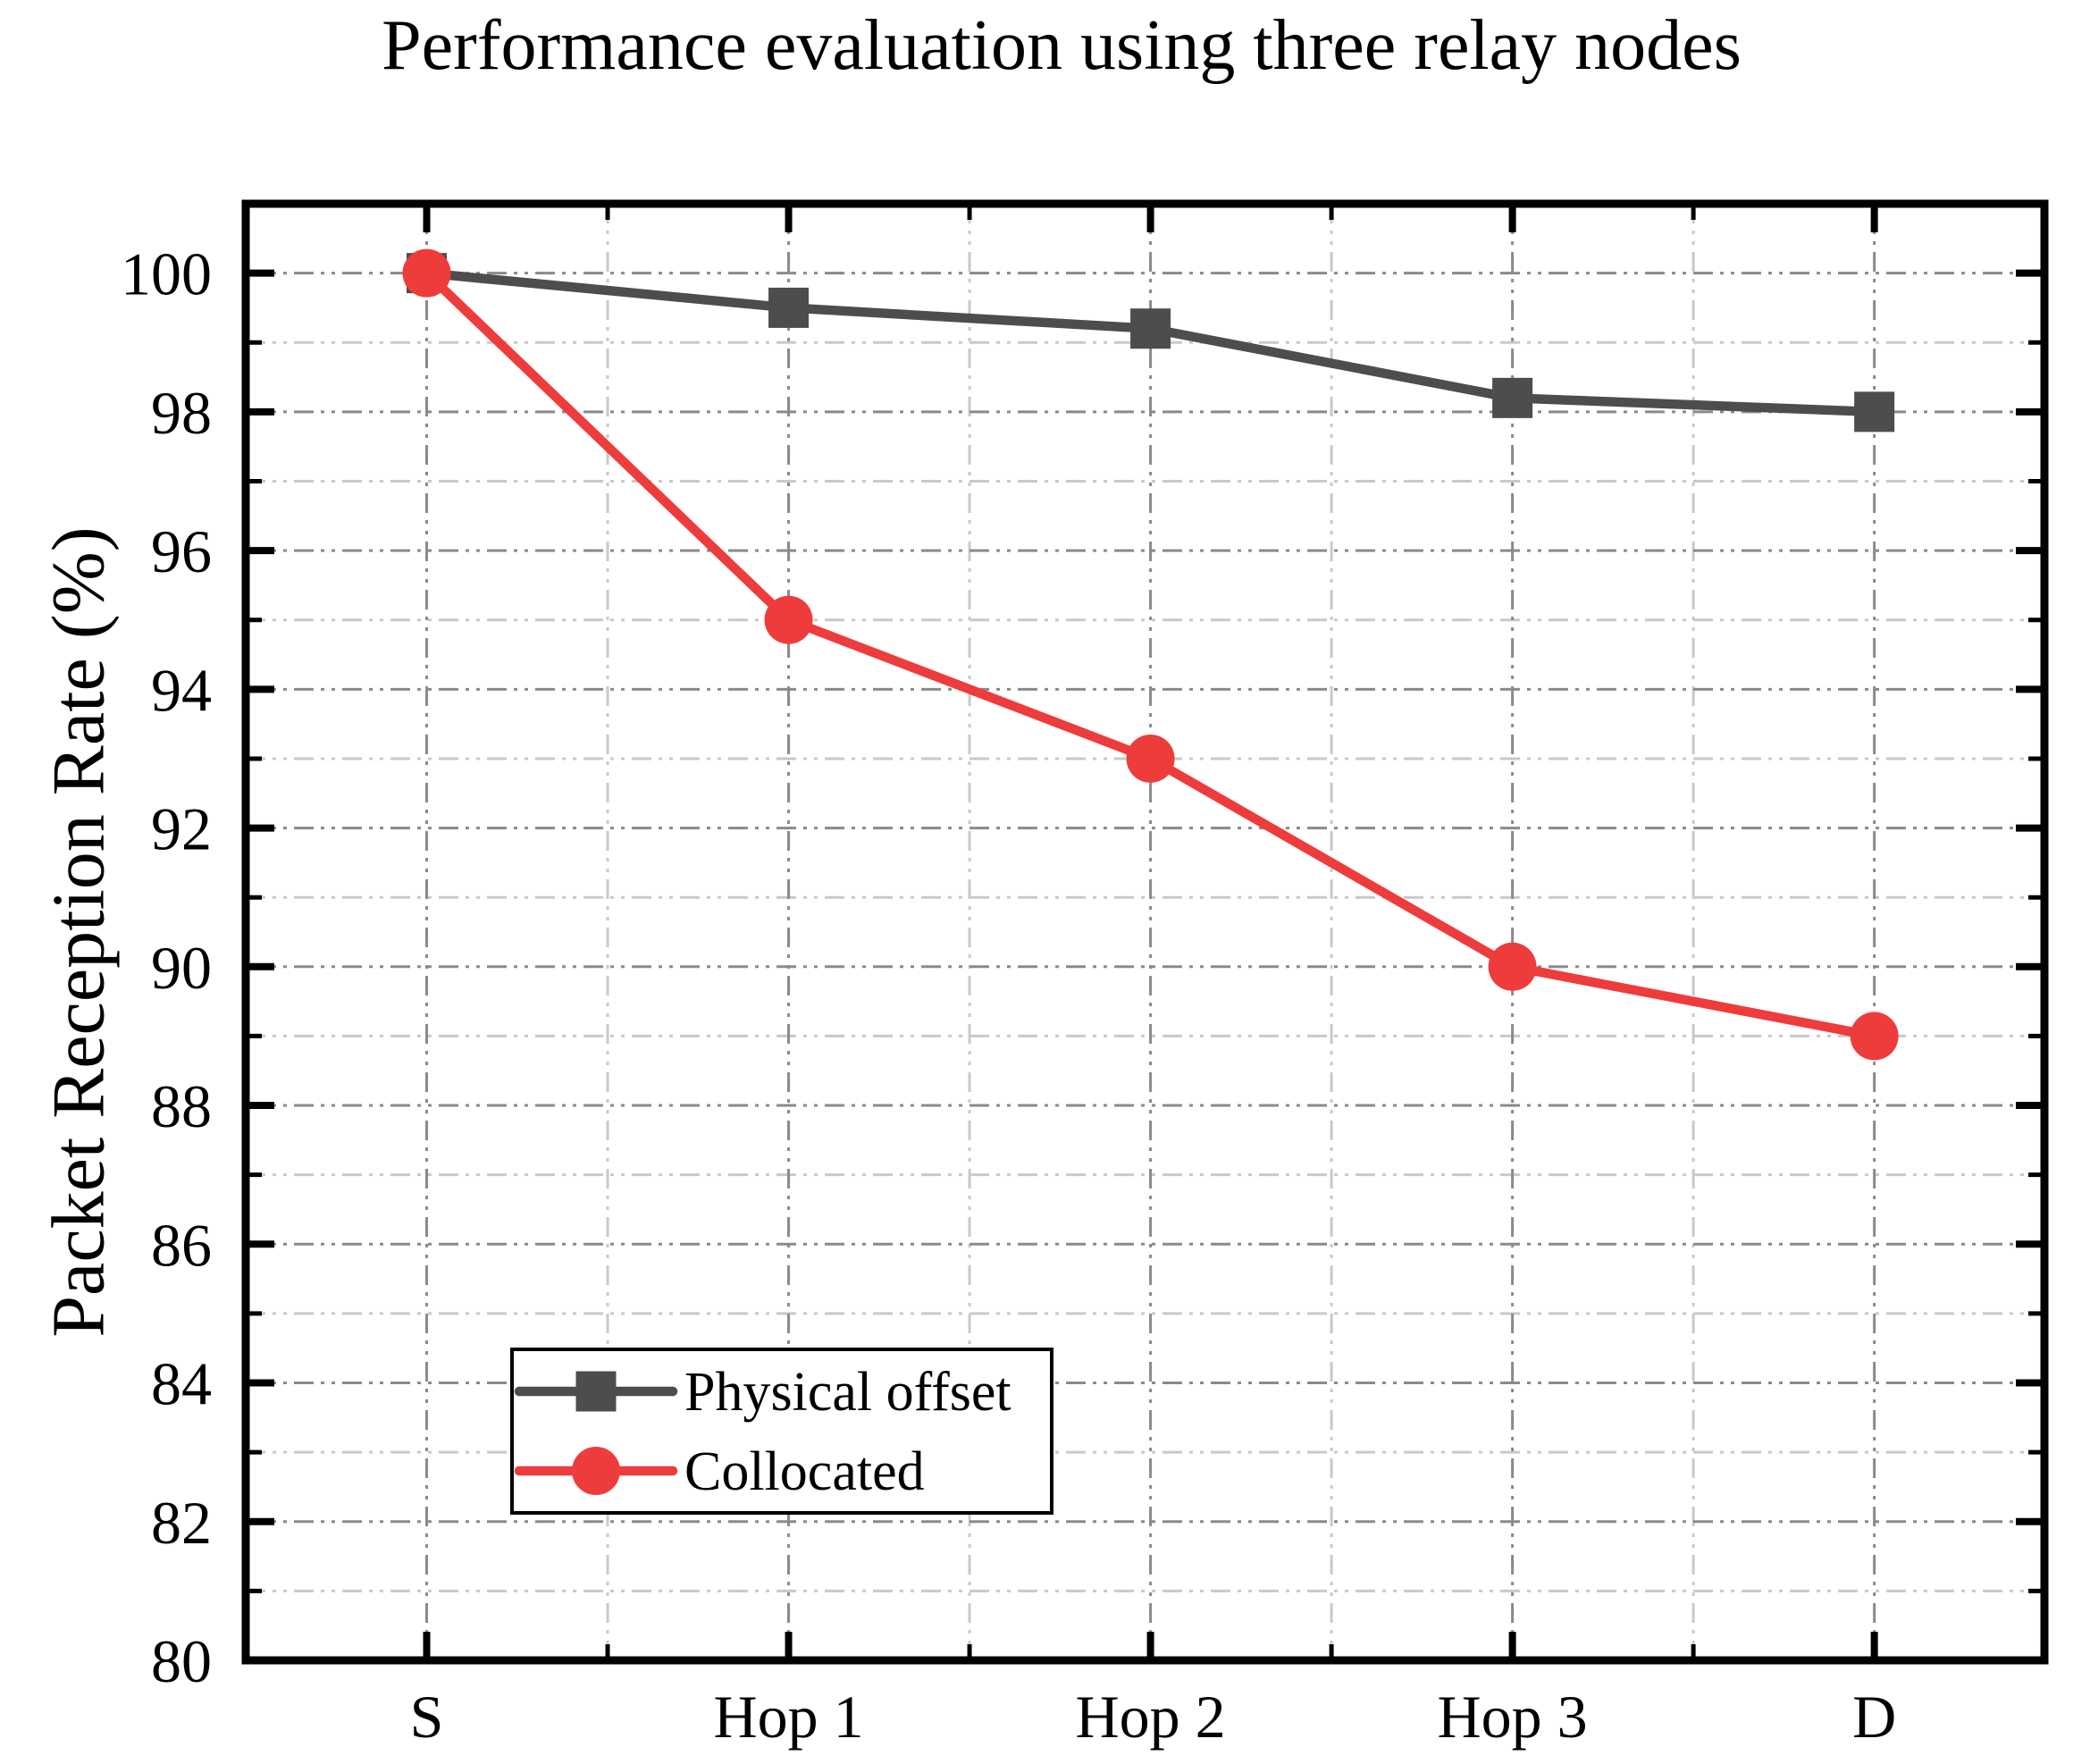 This screenshot has width=2090, height=1764. What do you see at coordinates (181, 829) in the screenshot?
I see `y-tick-label: 92` at bounding box center [181, 829].